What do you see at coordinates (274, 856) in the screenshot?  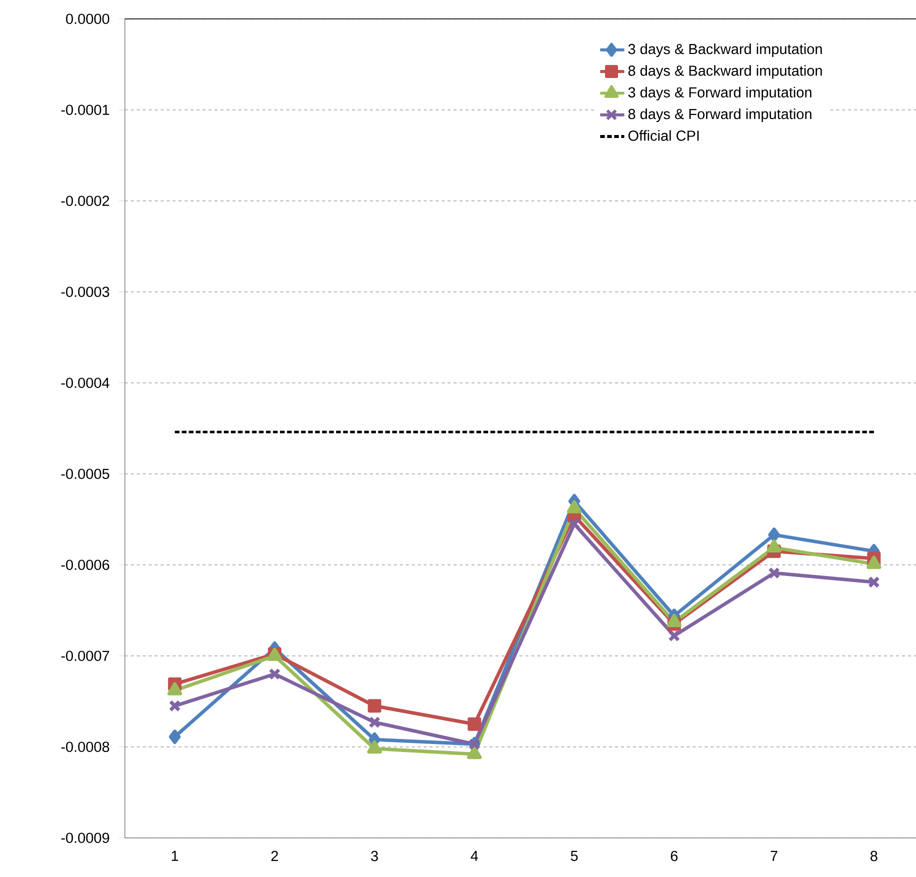 I see `x-tick-label: 2` at bounding box center [274, 856].